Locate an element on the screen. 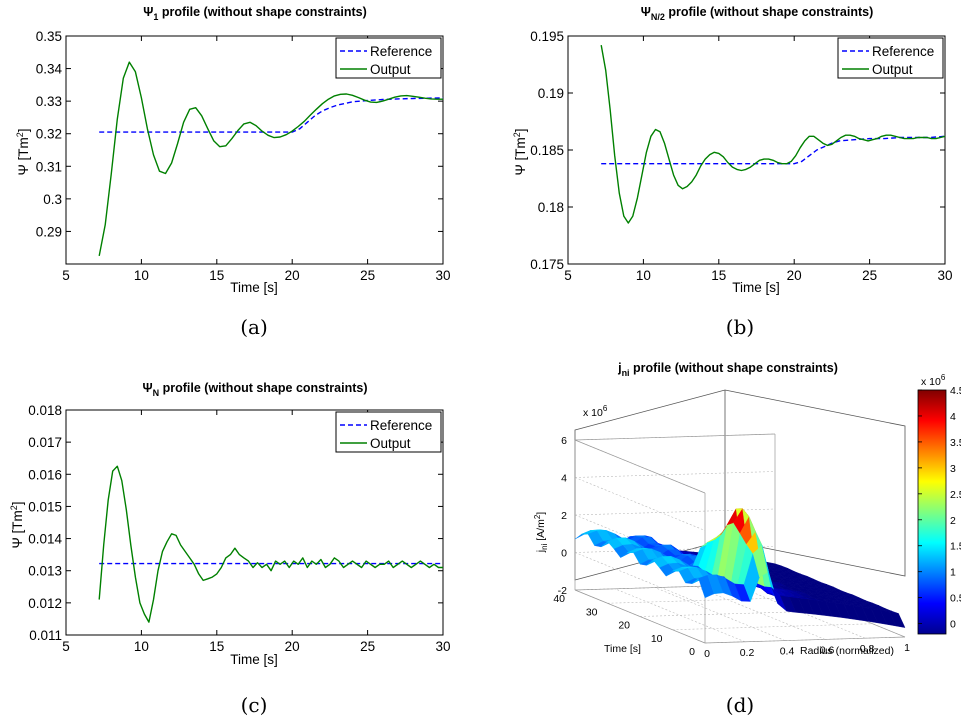 This screenshot has height=722, width=961. panel-c-ylabel: Ψ [Tm2] is located at coordinates (17, 524).